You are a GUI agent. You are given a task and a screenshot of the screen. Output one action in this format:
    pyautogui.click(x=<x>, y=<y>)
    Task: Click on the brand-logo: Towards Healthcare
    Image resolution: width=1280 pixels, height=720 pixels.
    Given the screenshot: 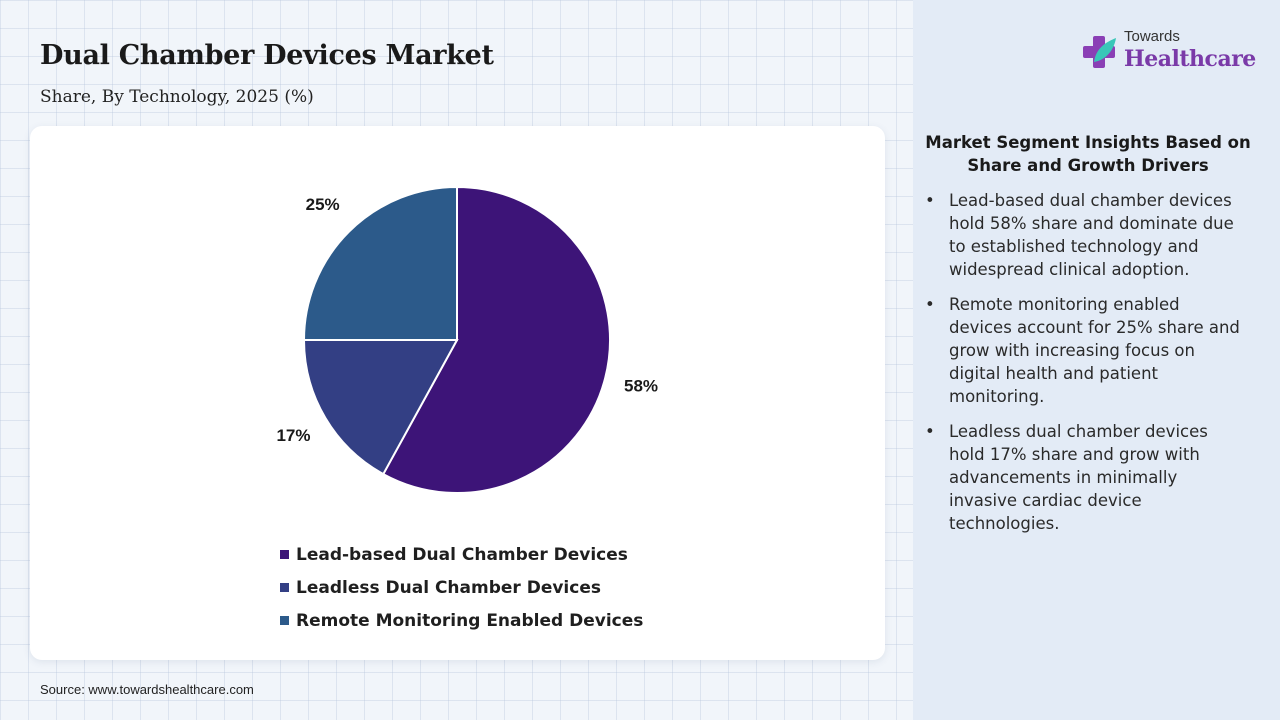 What is the action you would take?
    pyautogui.click(x=1170, y=52)
    